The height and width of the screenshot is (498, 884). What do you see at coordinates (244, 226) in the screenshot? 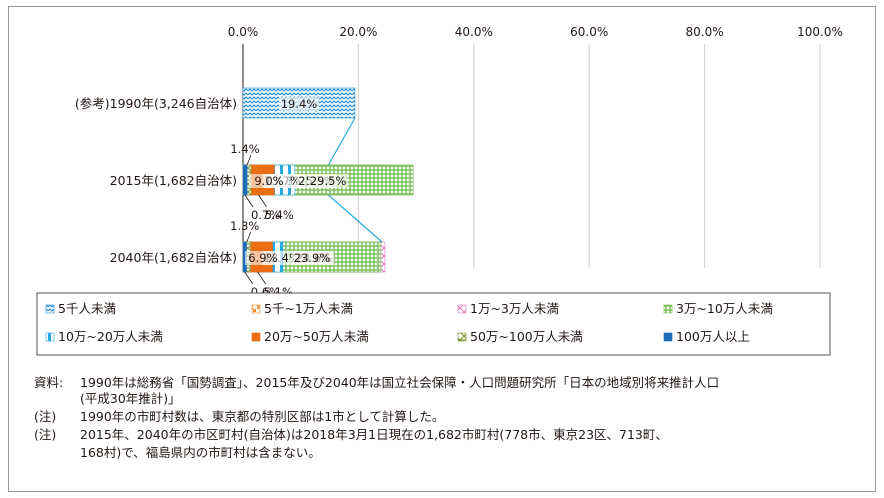
I see `data-label: 1.3%` at bounding box center [244, 226].